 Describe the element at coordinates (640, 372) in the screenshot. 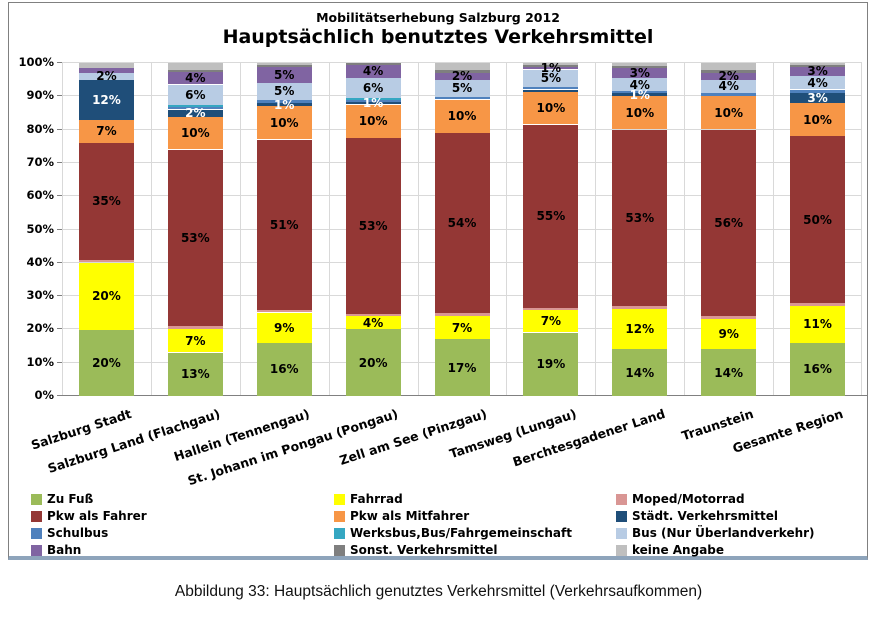

I see `bar-segment-label: 14%` at that location.